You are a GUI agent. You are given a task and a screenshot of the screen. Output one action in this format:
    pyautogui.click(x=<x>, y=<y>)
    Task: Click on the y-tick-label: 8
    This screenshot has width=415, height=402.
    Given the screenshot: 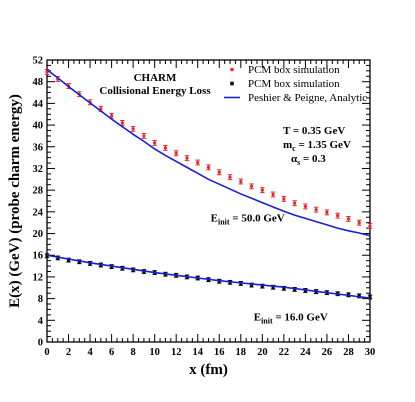 What is the action you would take?
    pyautogui.click(x=40, y=299)
    